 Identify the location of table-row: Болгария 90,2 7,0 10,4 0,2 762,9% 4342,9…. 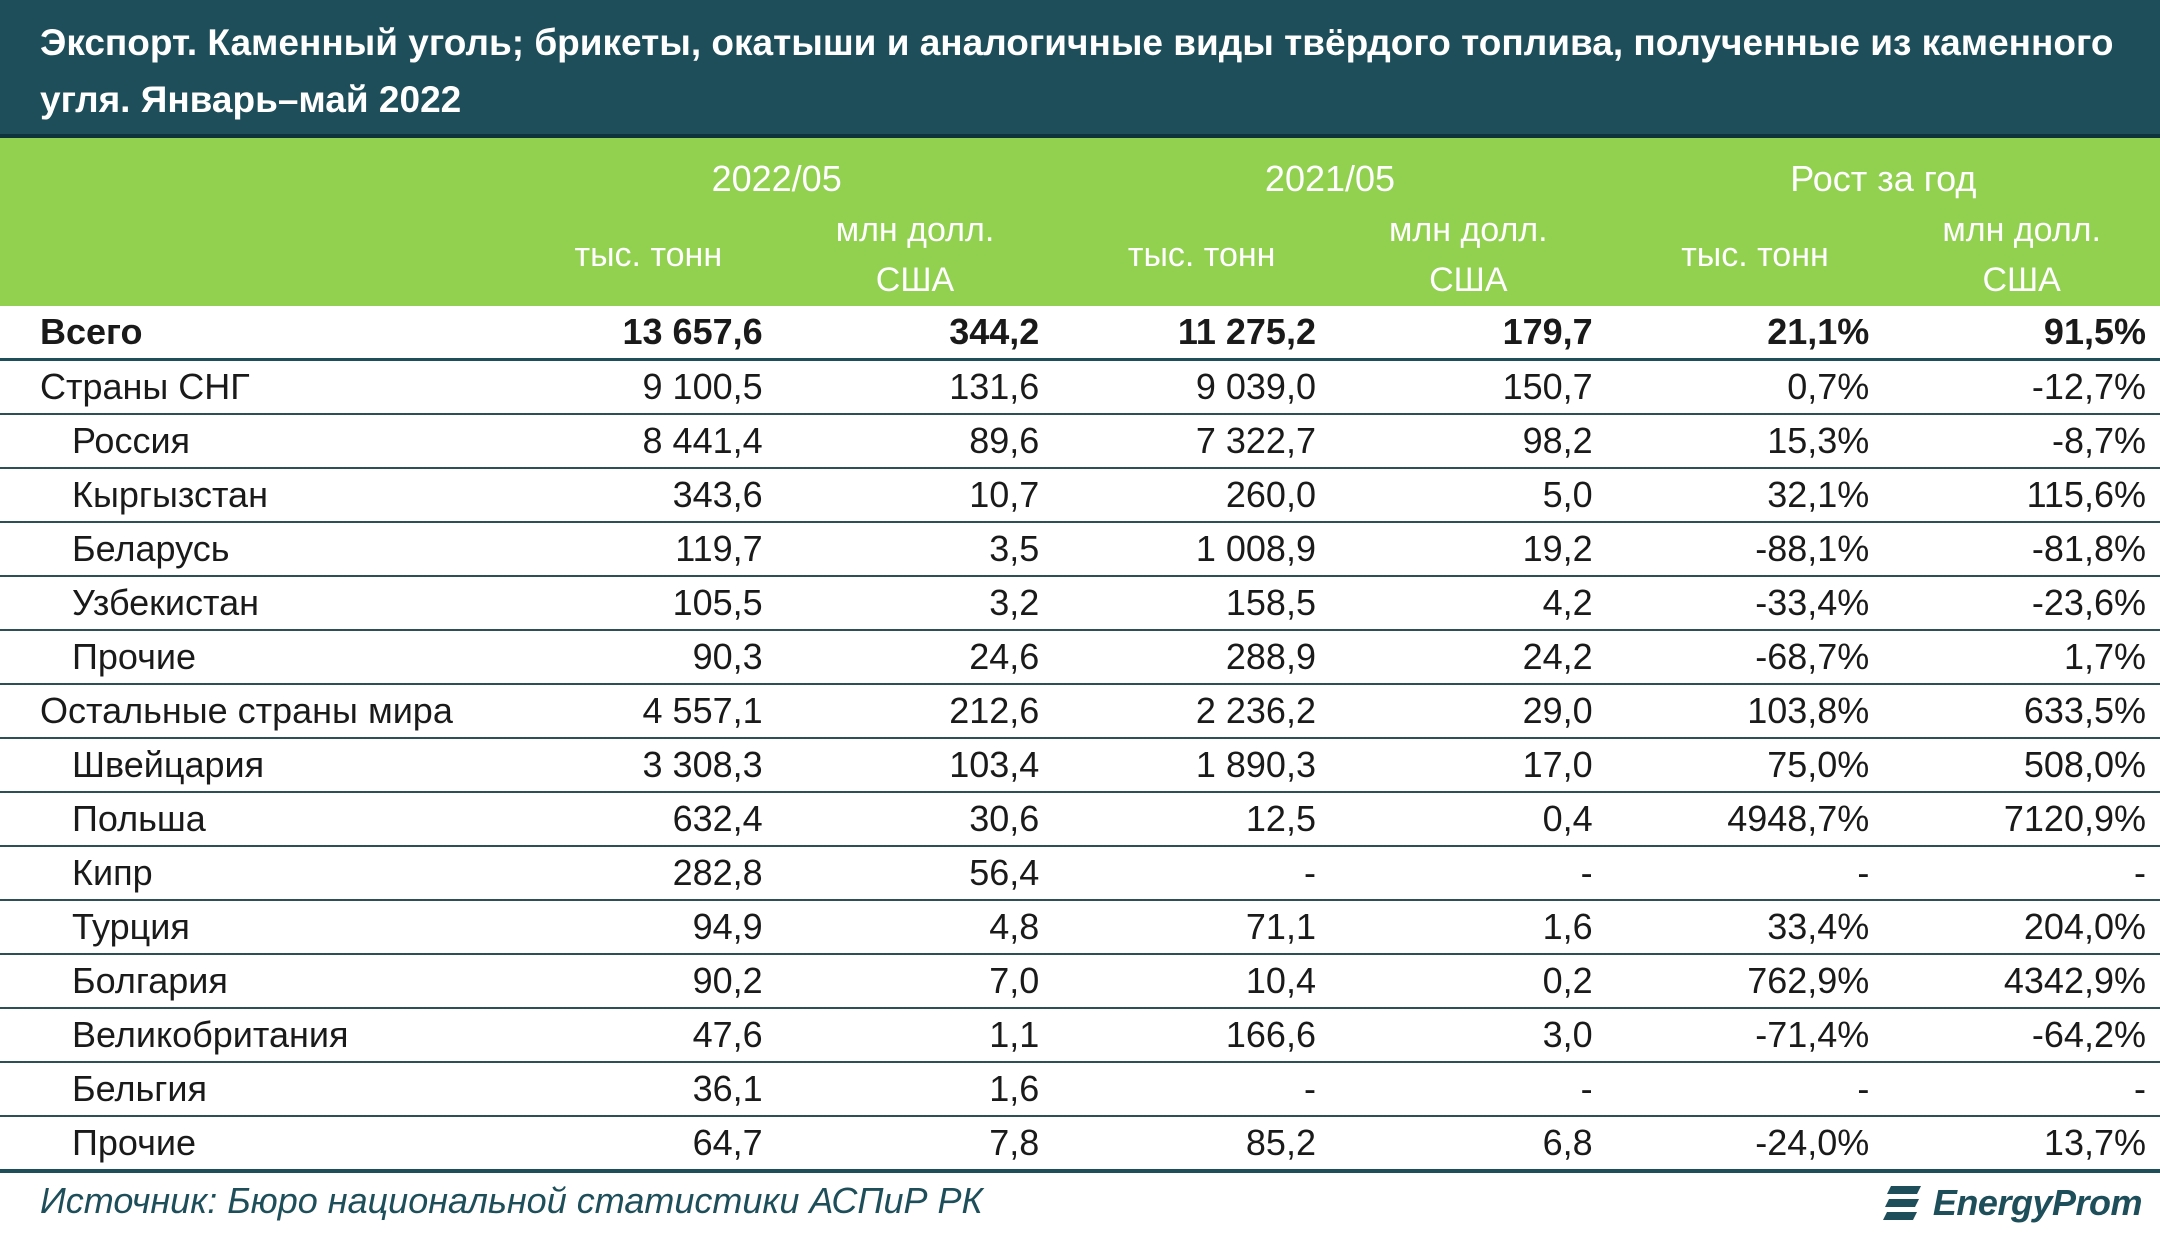
(1080, 981).